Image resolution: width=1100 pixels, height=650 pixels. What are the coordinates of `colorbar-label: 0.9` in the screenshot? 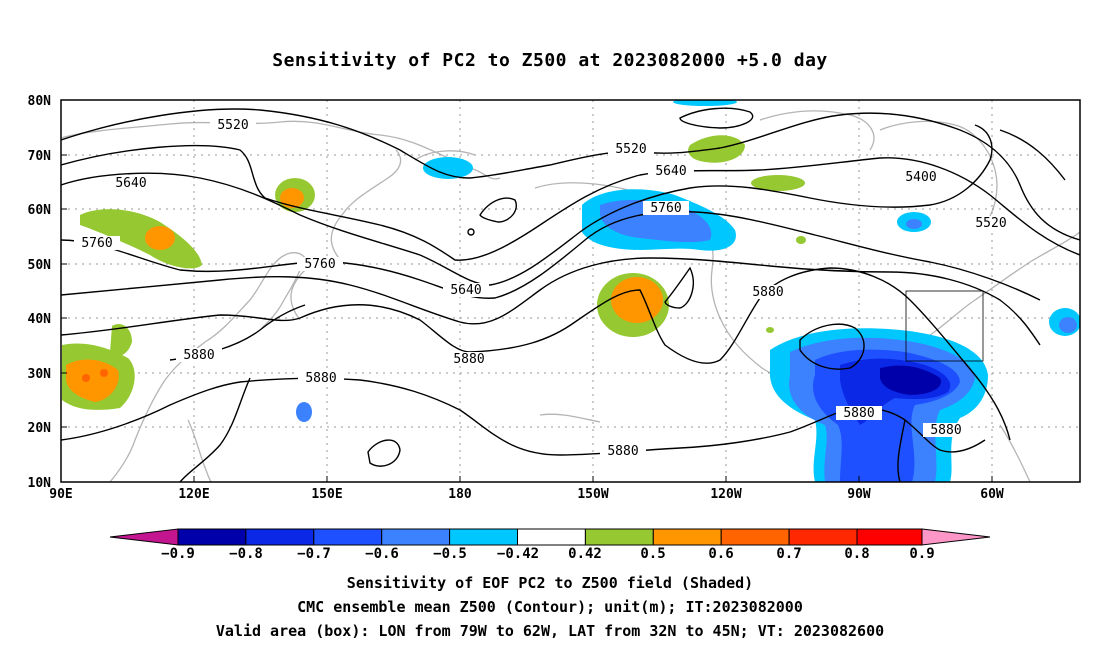 It's located at (921, 554).